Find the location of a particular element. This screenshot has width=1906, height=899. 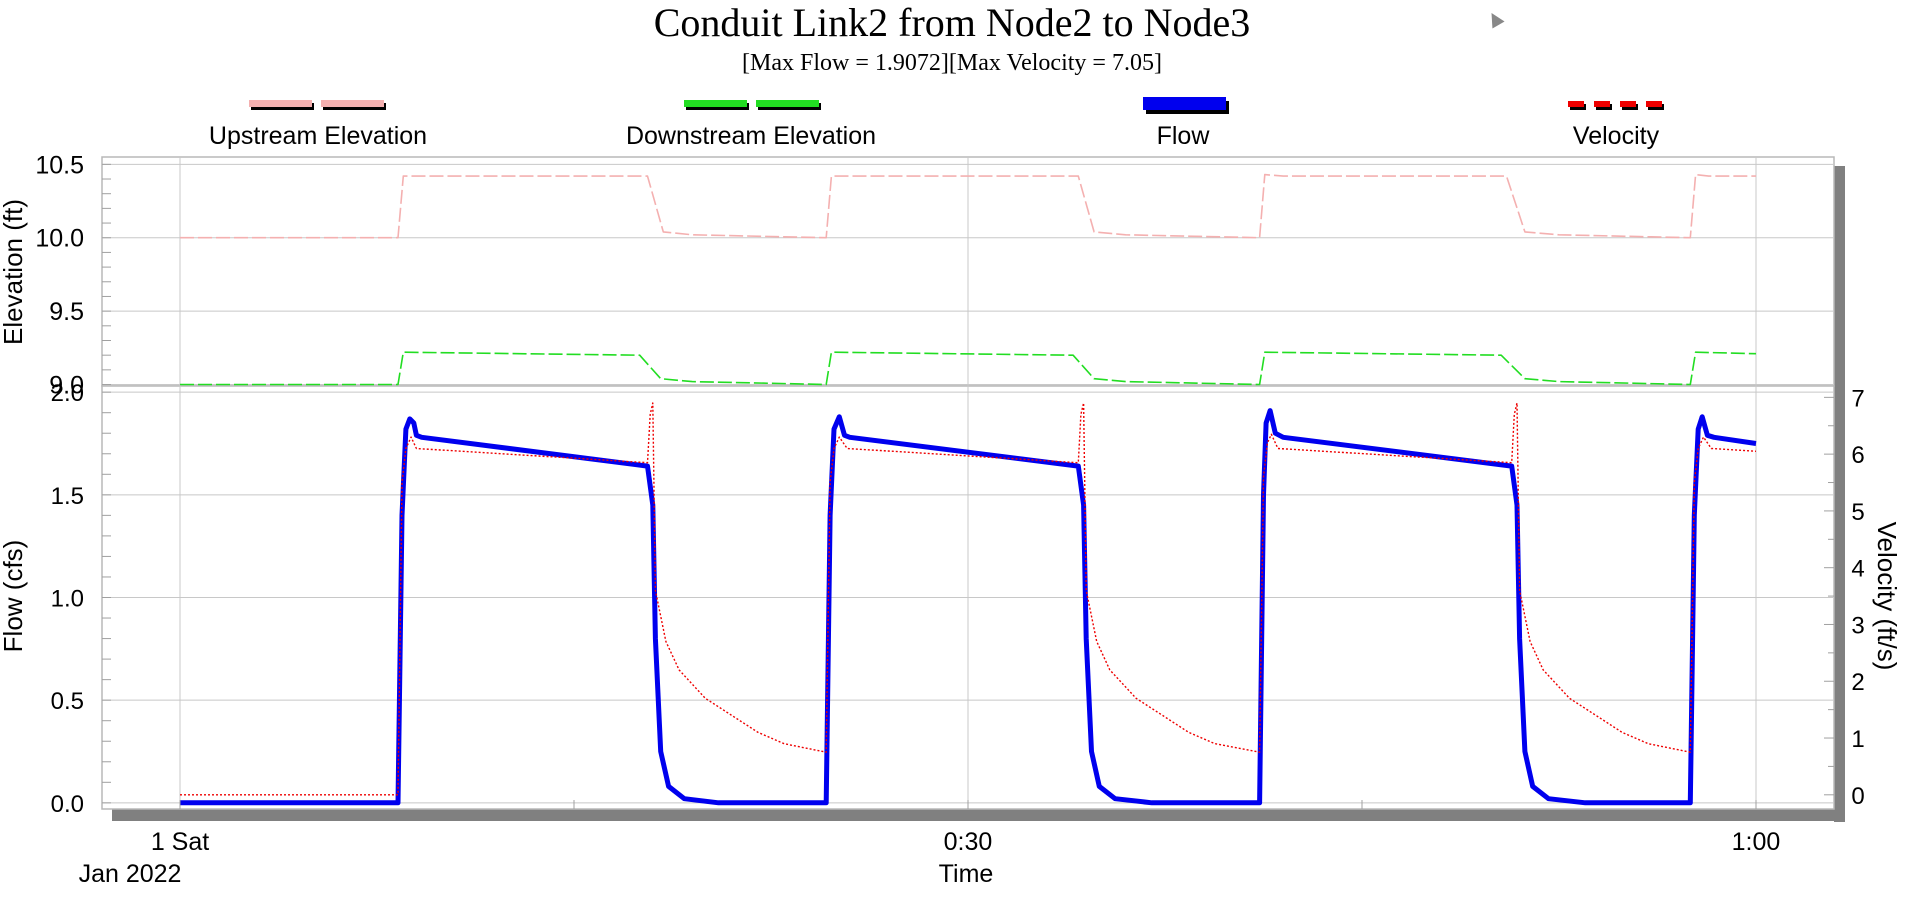

y-tick-label-elevation-3: 10.5 is located at coordinates (59, 165).